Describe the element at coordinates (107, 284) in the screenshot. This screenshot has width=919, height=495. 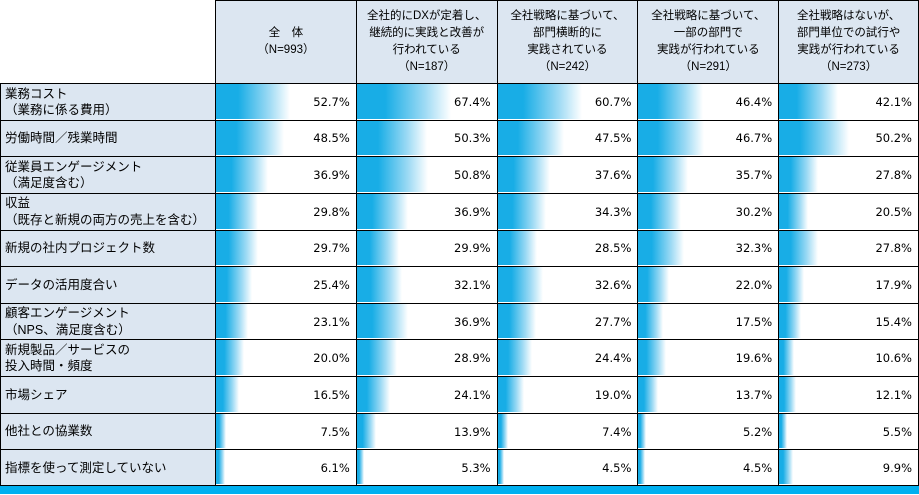
I see `row-label: データの活用度合い` at that location.